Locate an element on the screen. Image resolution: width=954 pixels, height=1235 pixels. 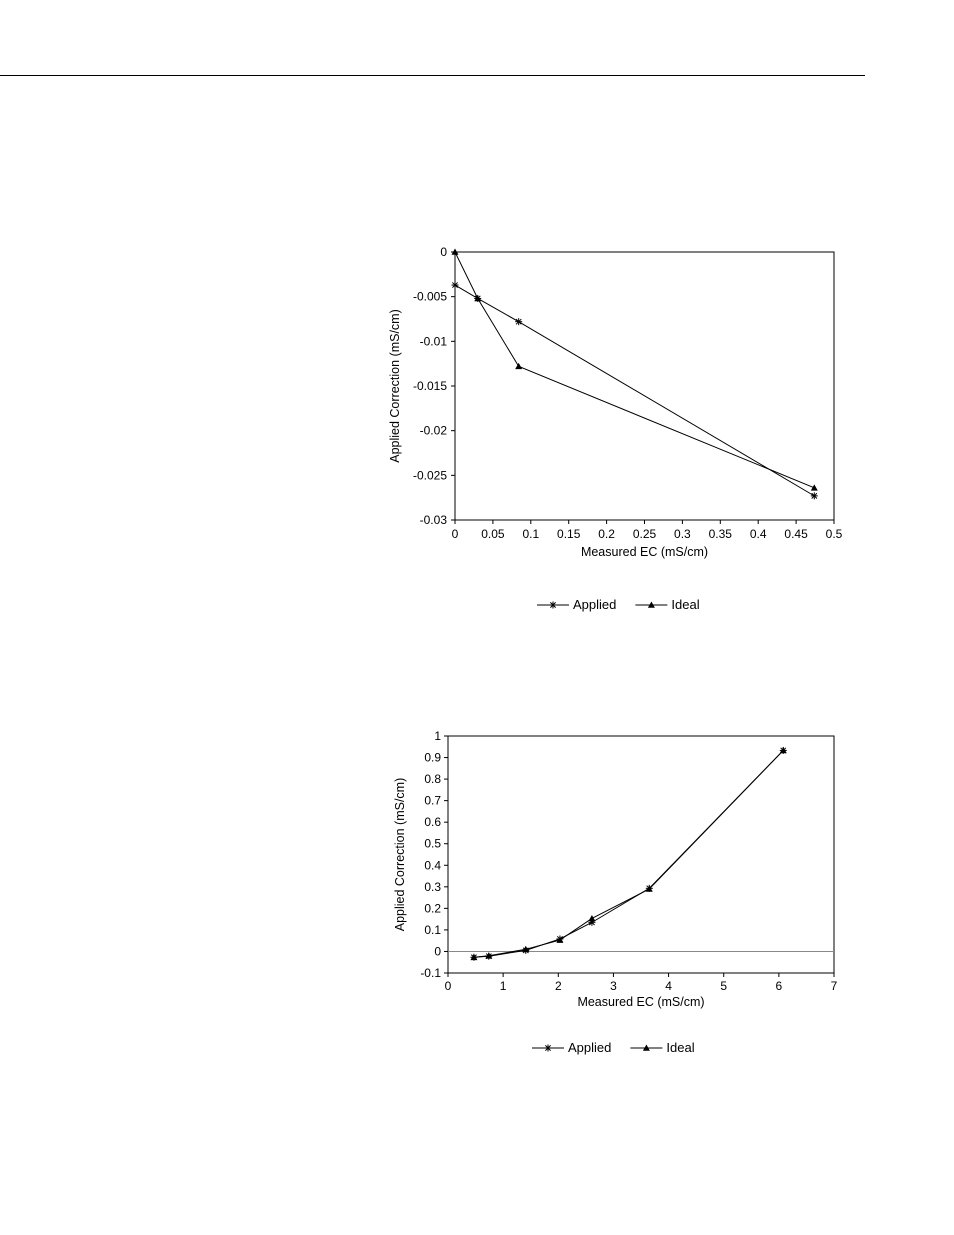
y-tick-label: 0.3 is located at coordinates (432, 887).